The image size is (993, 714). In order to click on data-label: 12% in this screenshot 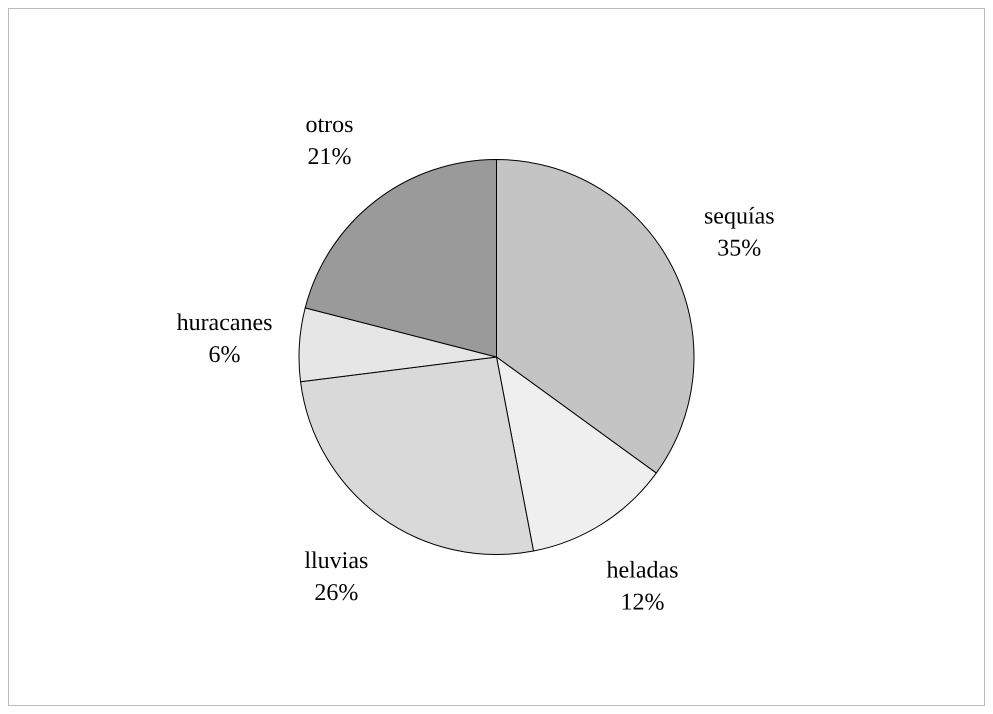, I will do `click(642, 602)`.